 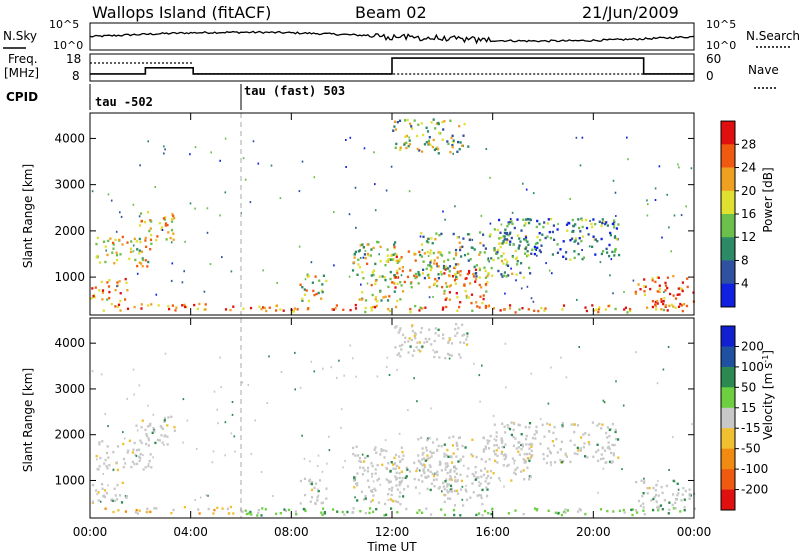 I want to click on colorbar-tick-label: 4, so click(x=745, y=284).